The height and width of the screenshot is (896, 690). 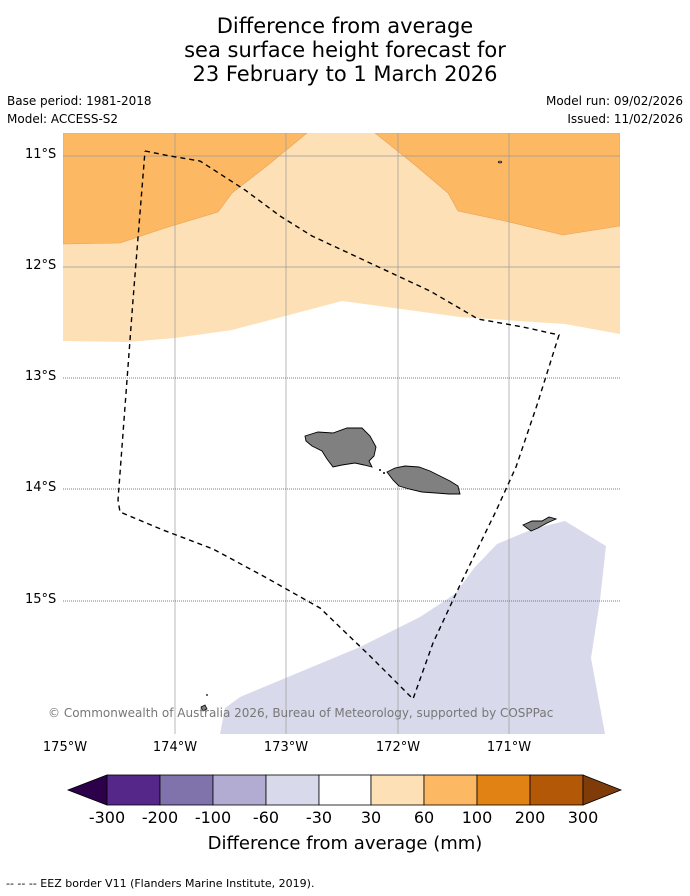 What do you see at coordinates (185, 189) in the screenshot?
I see `band-60-100-west` at bounding box center [185, 189].